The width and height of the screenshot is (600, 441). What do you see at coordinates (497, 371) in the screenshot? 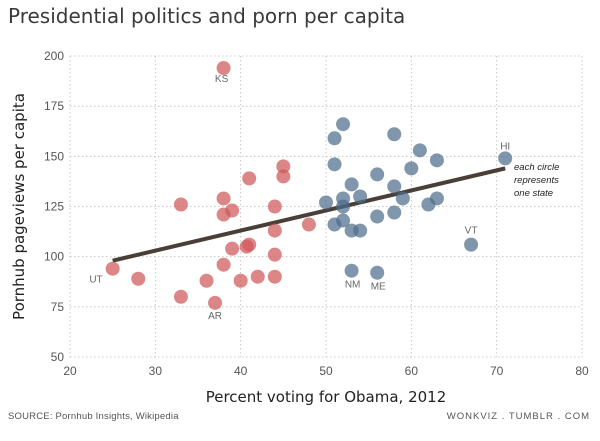
I see `x-tick-label: 70` at bounding box center [497, 371].